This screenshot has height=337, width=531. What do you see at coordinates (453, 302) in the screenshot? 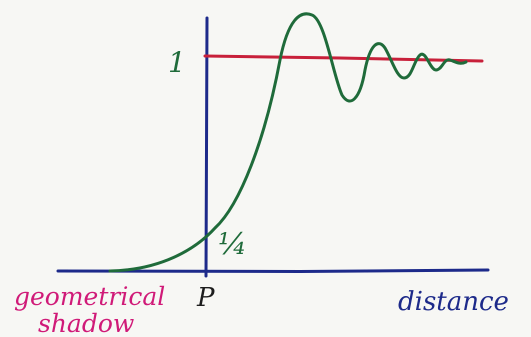
I see `distance-label: distance` at bounding box center [453, 302].